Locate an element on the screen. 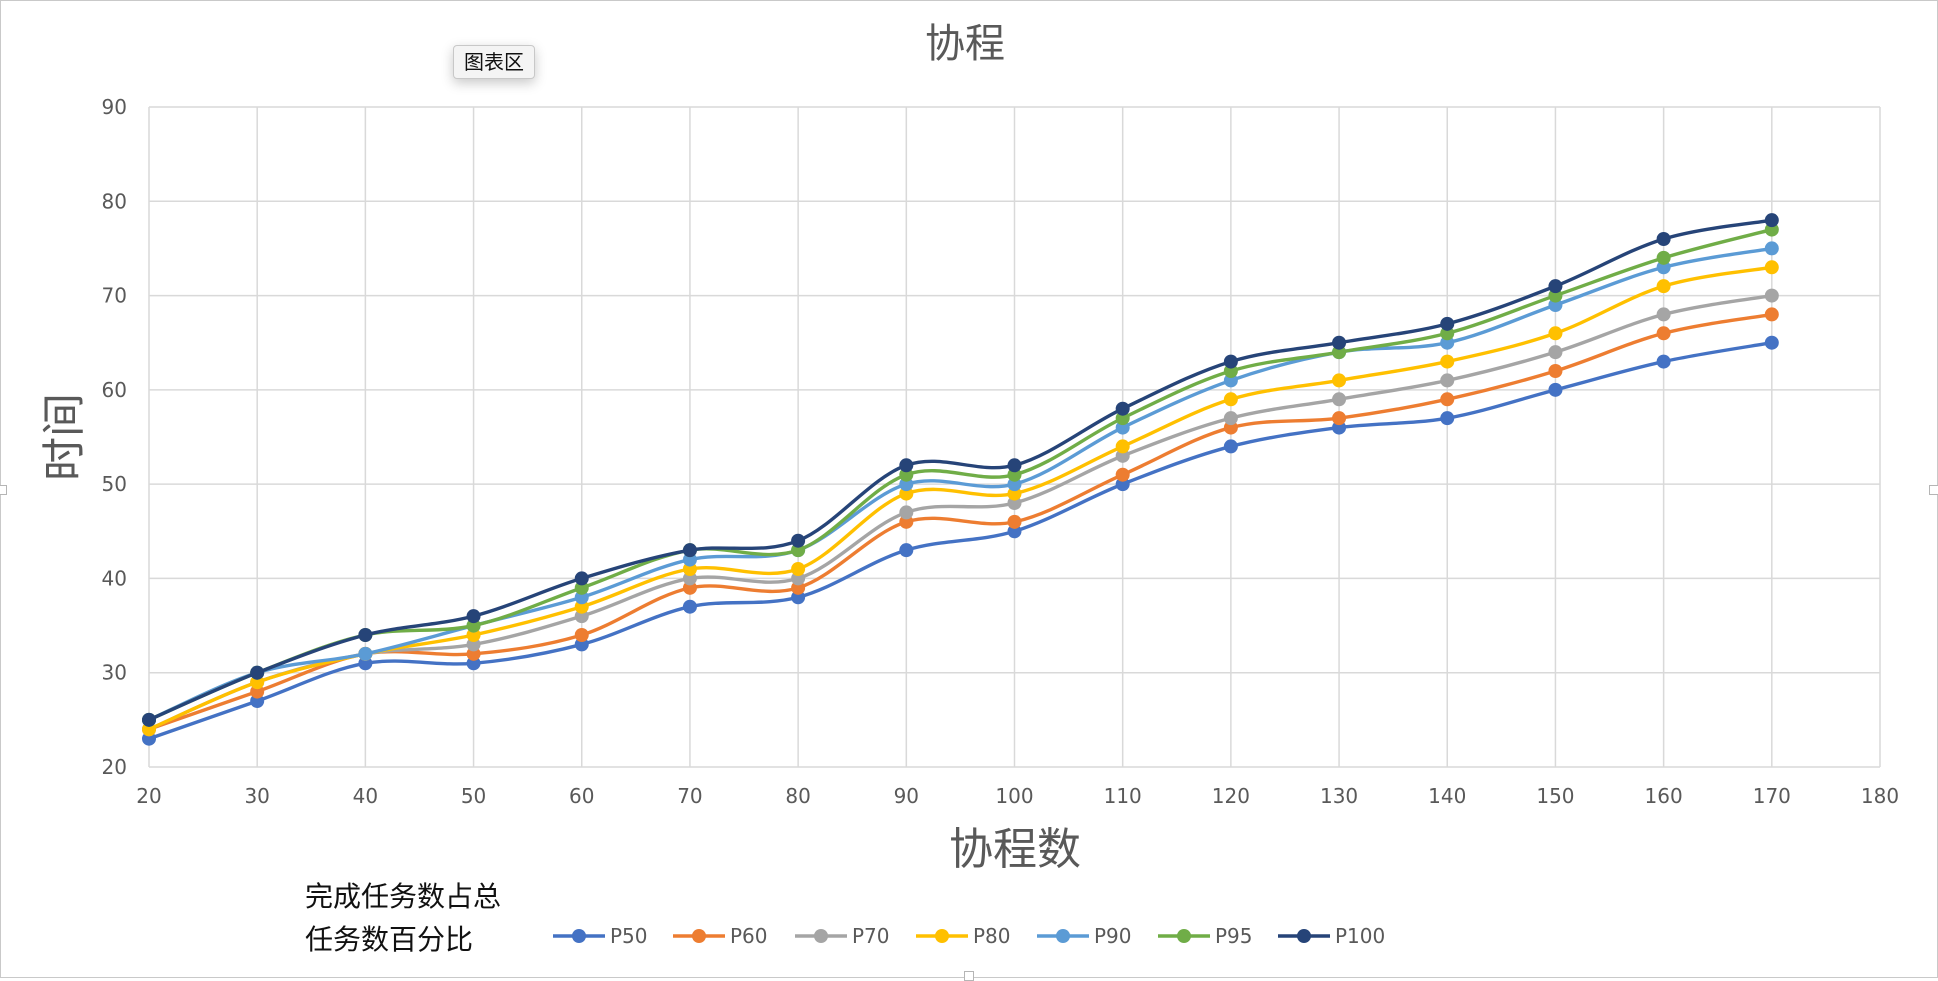 This screenshot has height=981, width=1938. x-tick-label: 160 is located at coordinates (1664, 796).